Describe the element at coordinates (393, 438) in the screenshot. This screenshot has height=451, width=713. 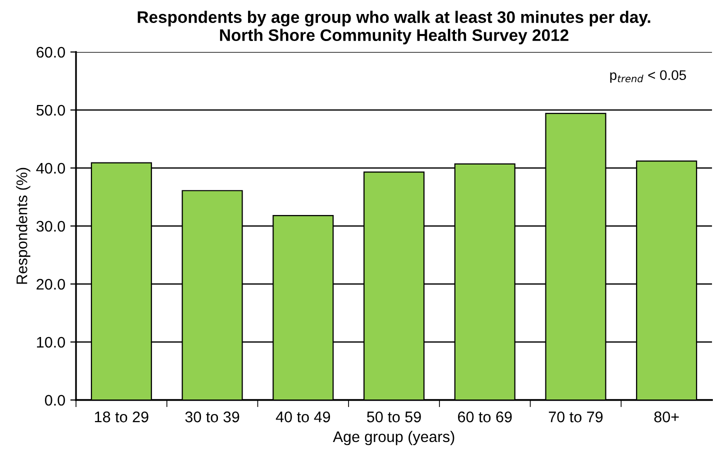
I see `x-axis-title: Age group (years)` at that location.